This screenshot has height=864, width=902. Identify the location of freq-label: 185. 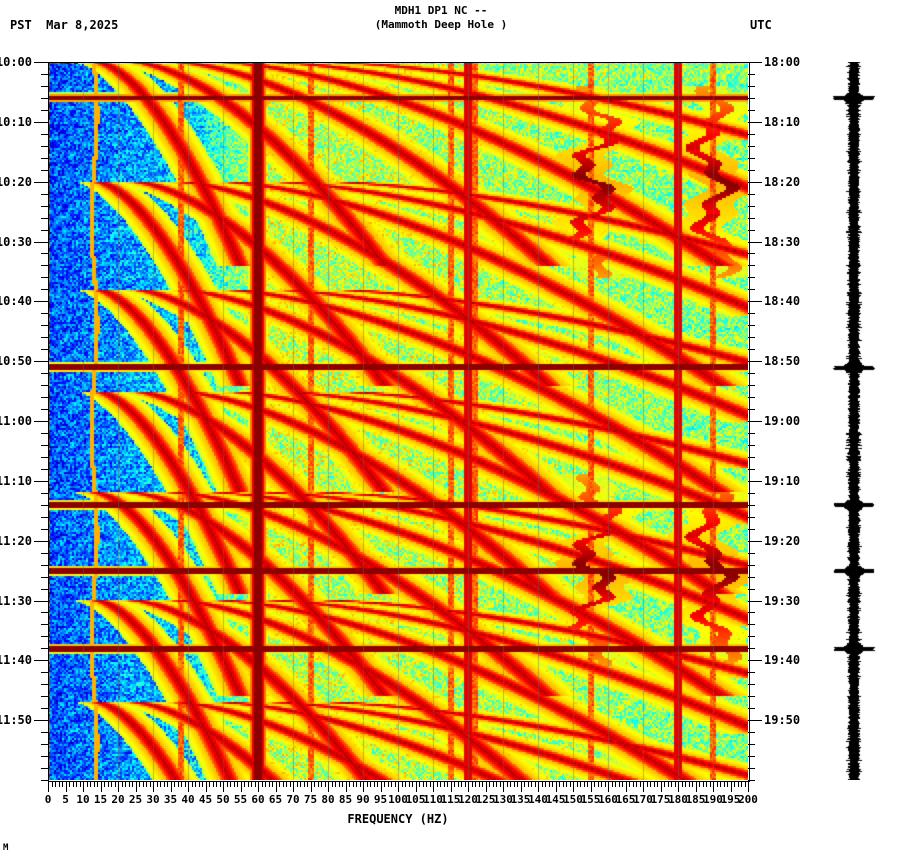
(695, 799).